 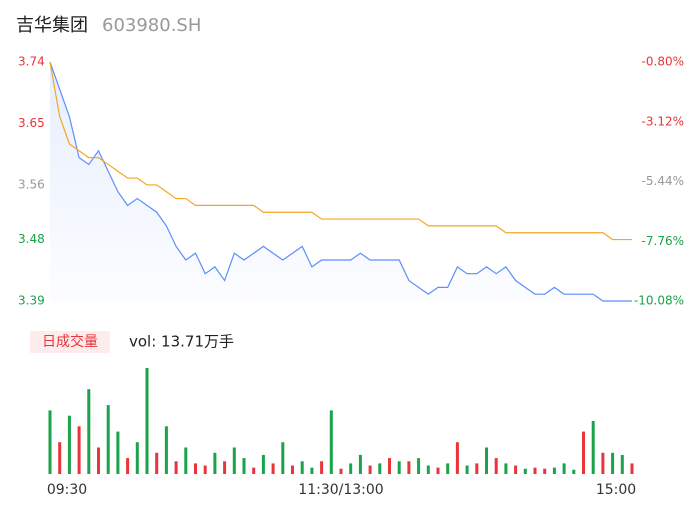 What do you see at coordinates (52, 25) in the screenshot?
I see `stock-name: 吉华集团` at bounding box center [52, 25].